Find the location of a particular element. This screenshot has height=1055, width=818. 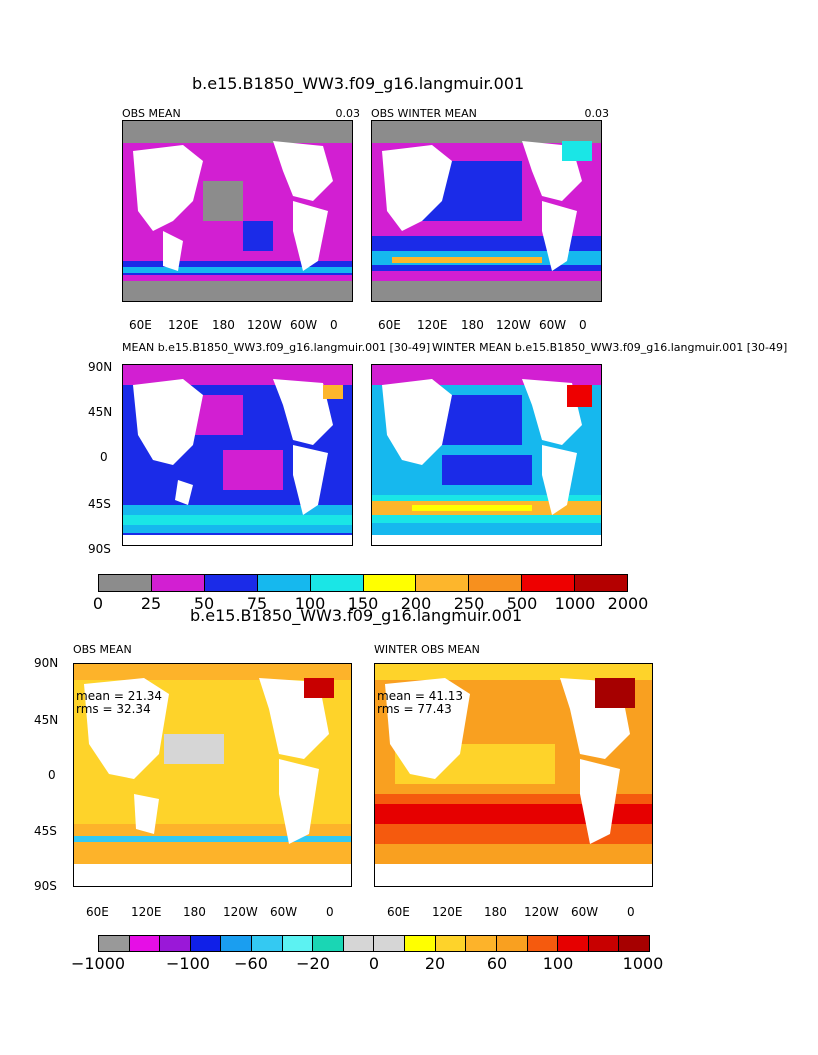

colorbar-label: 150 is located at coordinates (363, 603).